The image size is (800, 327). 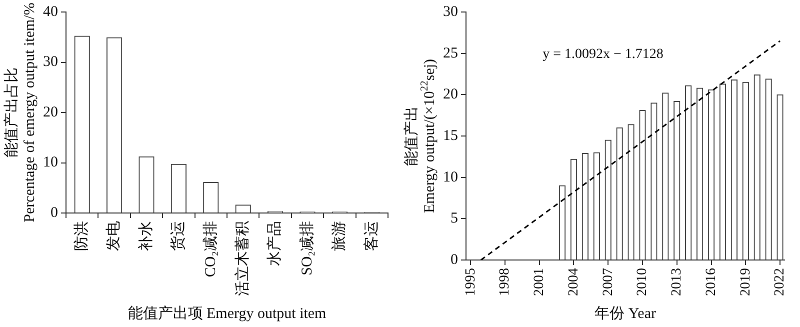 What do you see at coordinates (50, 12) in the screenshot?
I see `y-tick-label: 40` at bounding box center [50, 12].